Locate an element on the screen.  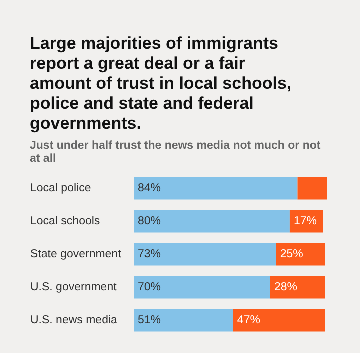
data-label: 51% is located at coordinates (150, 320).